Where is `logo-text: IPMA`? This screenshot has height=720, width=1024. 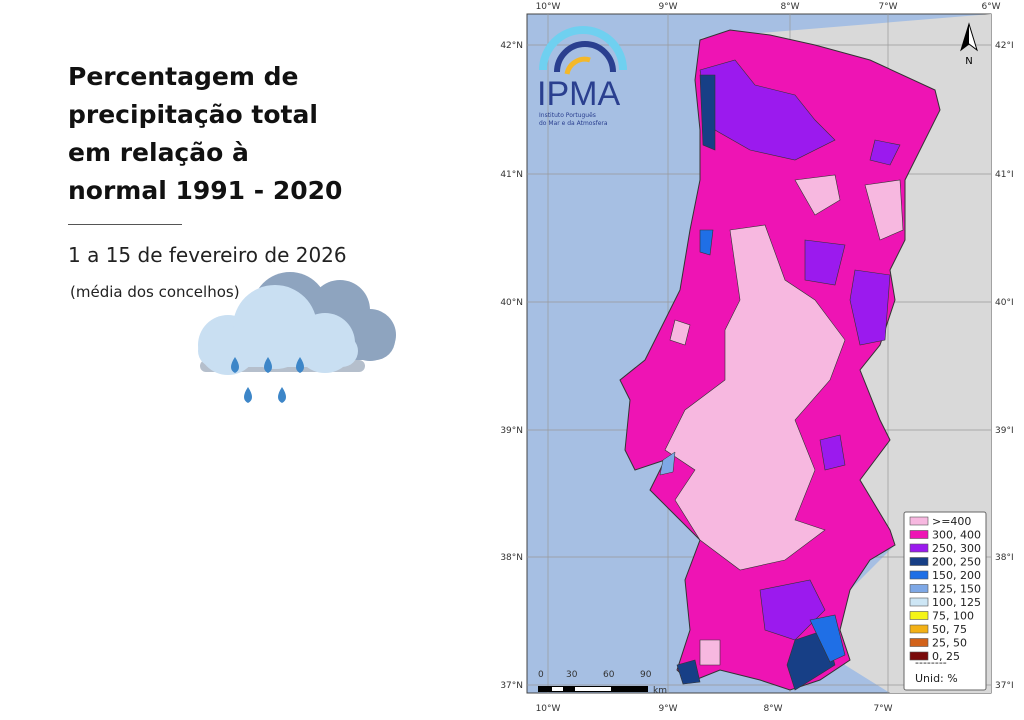 logo-text: IPMA is located at coordinates (578, 94).